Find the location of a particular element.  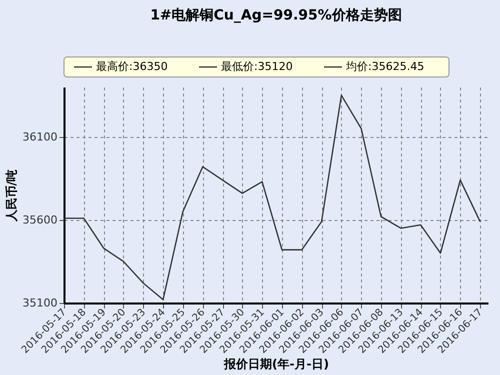

text: 最高价:36350 is located at coordinates (132, 66).